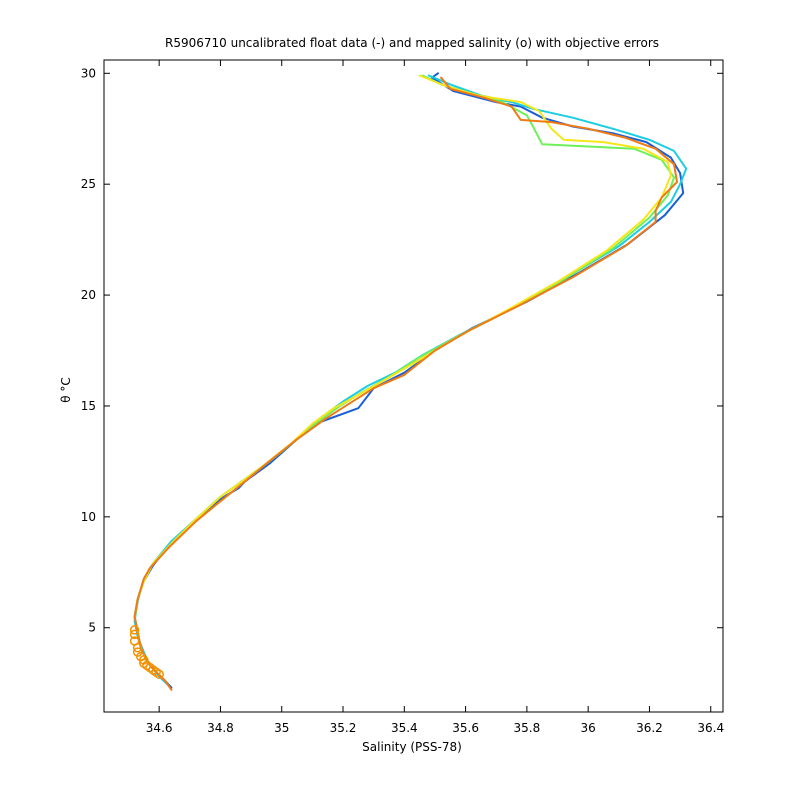  Describe the element at coordinates (88, 184) in the screenshot. I see `y-tick-label: 25` at that location.